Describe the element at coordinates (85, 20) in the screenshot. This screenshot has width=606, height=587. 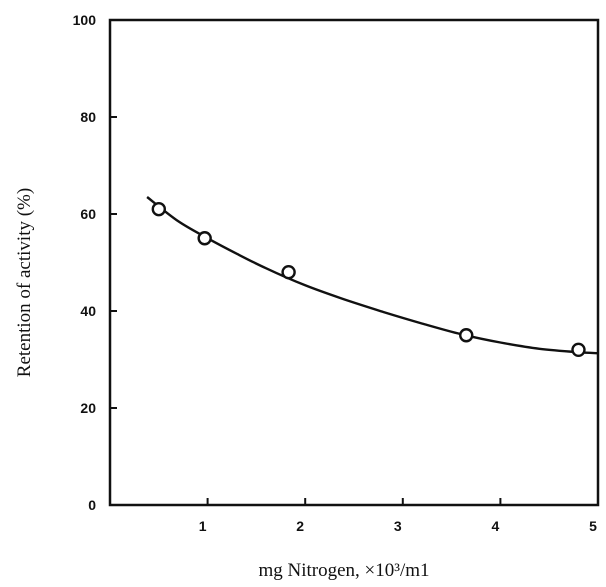
I see `y-tick-label: 100` at that location.